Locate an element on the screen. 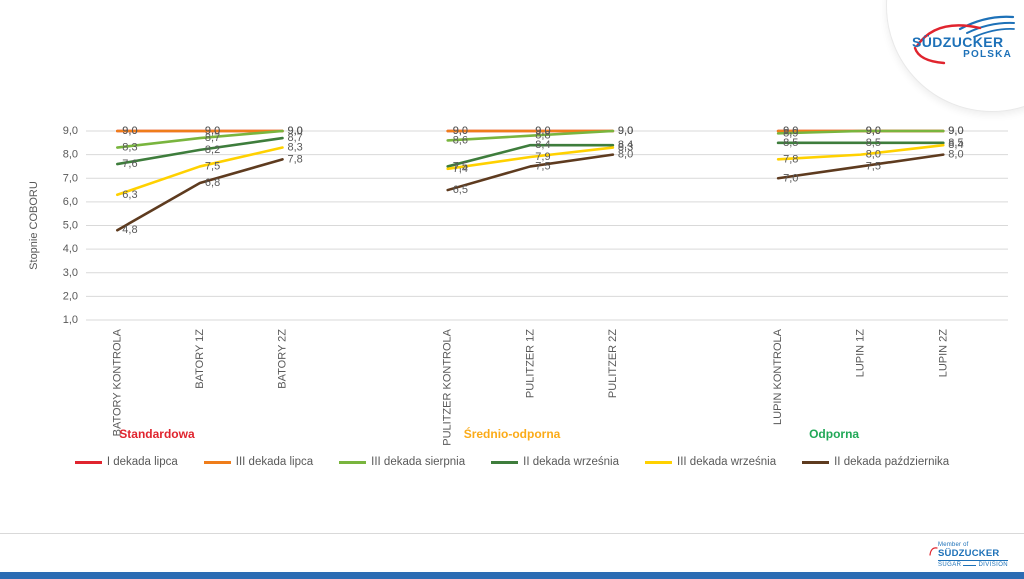 The image size is (1024, 579). category-label: PULITZER KONTROLA is located at coordinates (448, 386).